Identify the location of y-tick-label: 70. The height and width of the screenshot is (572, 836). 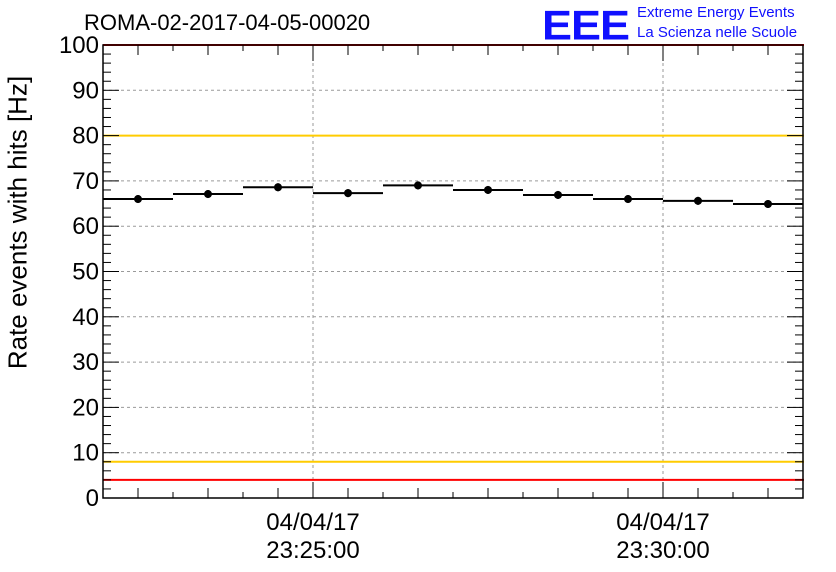
(85, 181).